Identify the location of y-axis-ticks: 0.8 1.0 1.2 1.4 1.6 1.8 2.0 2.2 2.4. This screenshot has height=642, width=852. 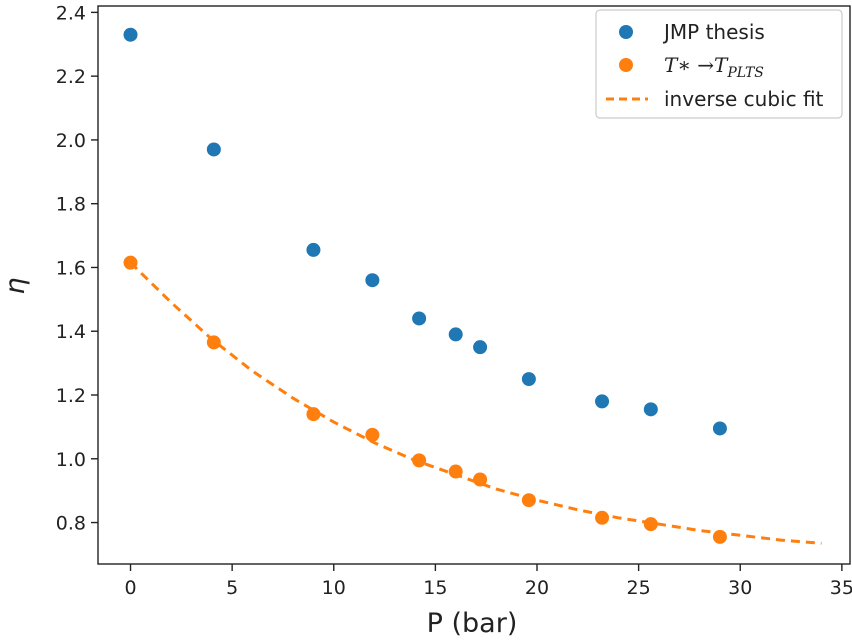
(77, 268).